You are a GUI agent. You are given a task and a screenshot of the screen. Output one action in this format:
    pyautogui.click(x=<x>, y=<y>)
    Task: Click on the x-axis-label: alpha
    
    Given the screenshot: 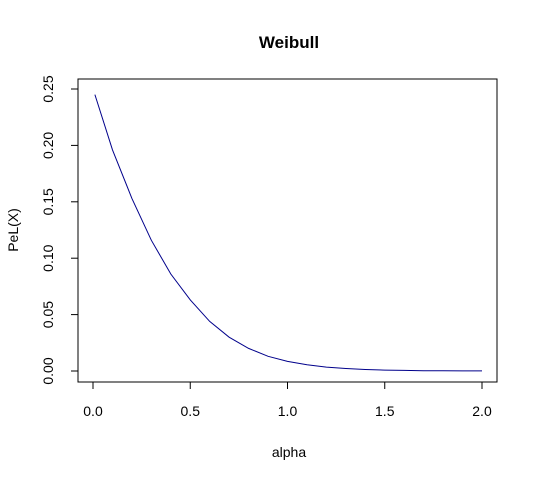 What is the action you would take?
    pyautogui.click(x=289, y=452)
    